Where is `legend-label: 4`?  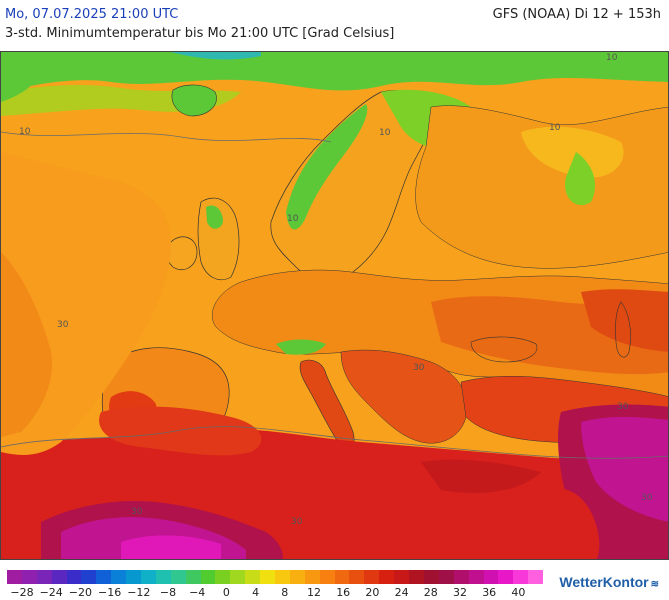 legend-label: 4 is located at coordinates (256, 592).